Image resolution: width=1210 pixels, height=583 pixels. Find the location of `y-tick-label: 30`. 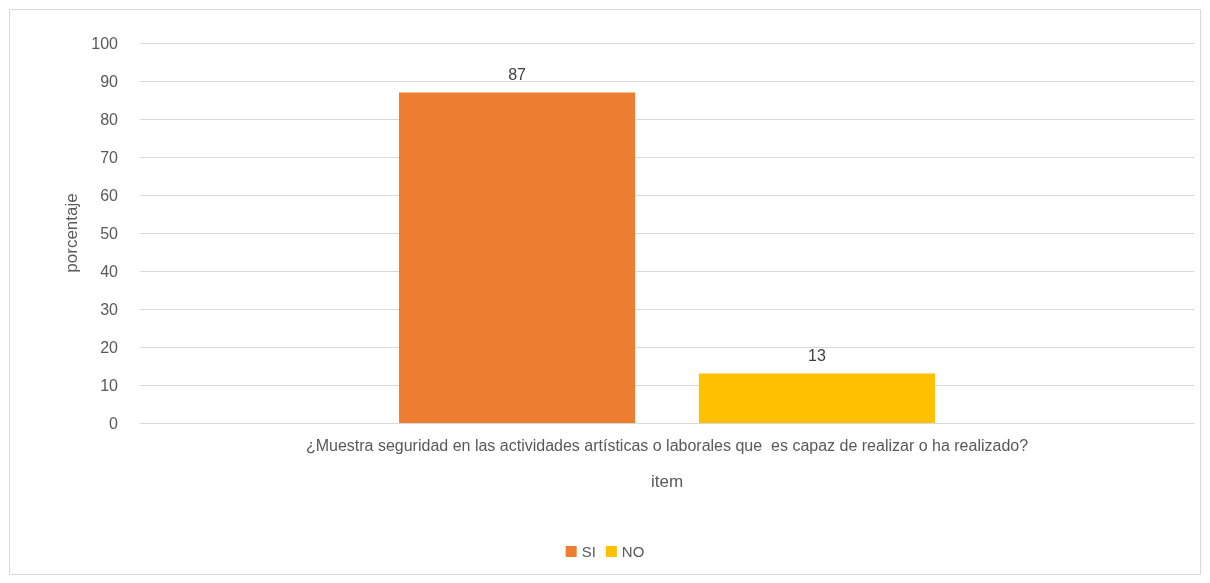

y-tick-label: 30 is located at coordinates (109, 309).